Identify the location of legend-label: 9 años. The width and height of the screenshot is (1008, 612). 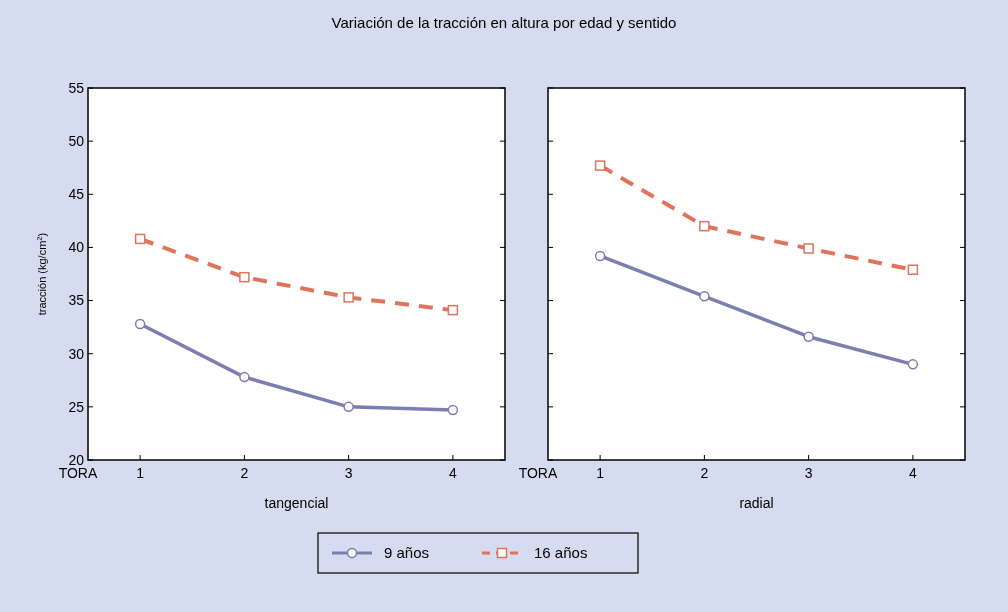
(407, 553).